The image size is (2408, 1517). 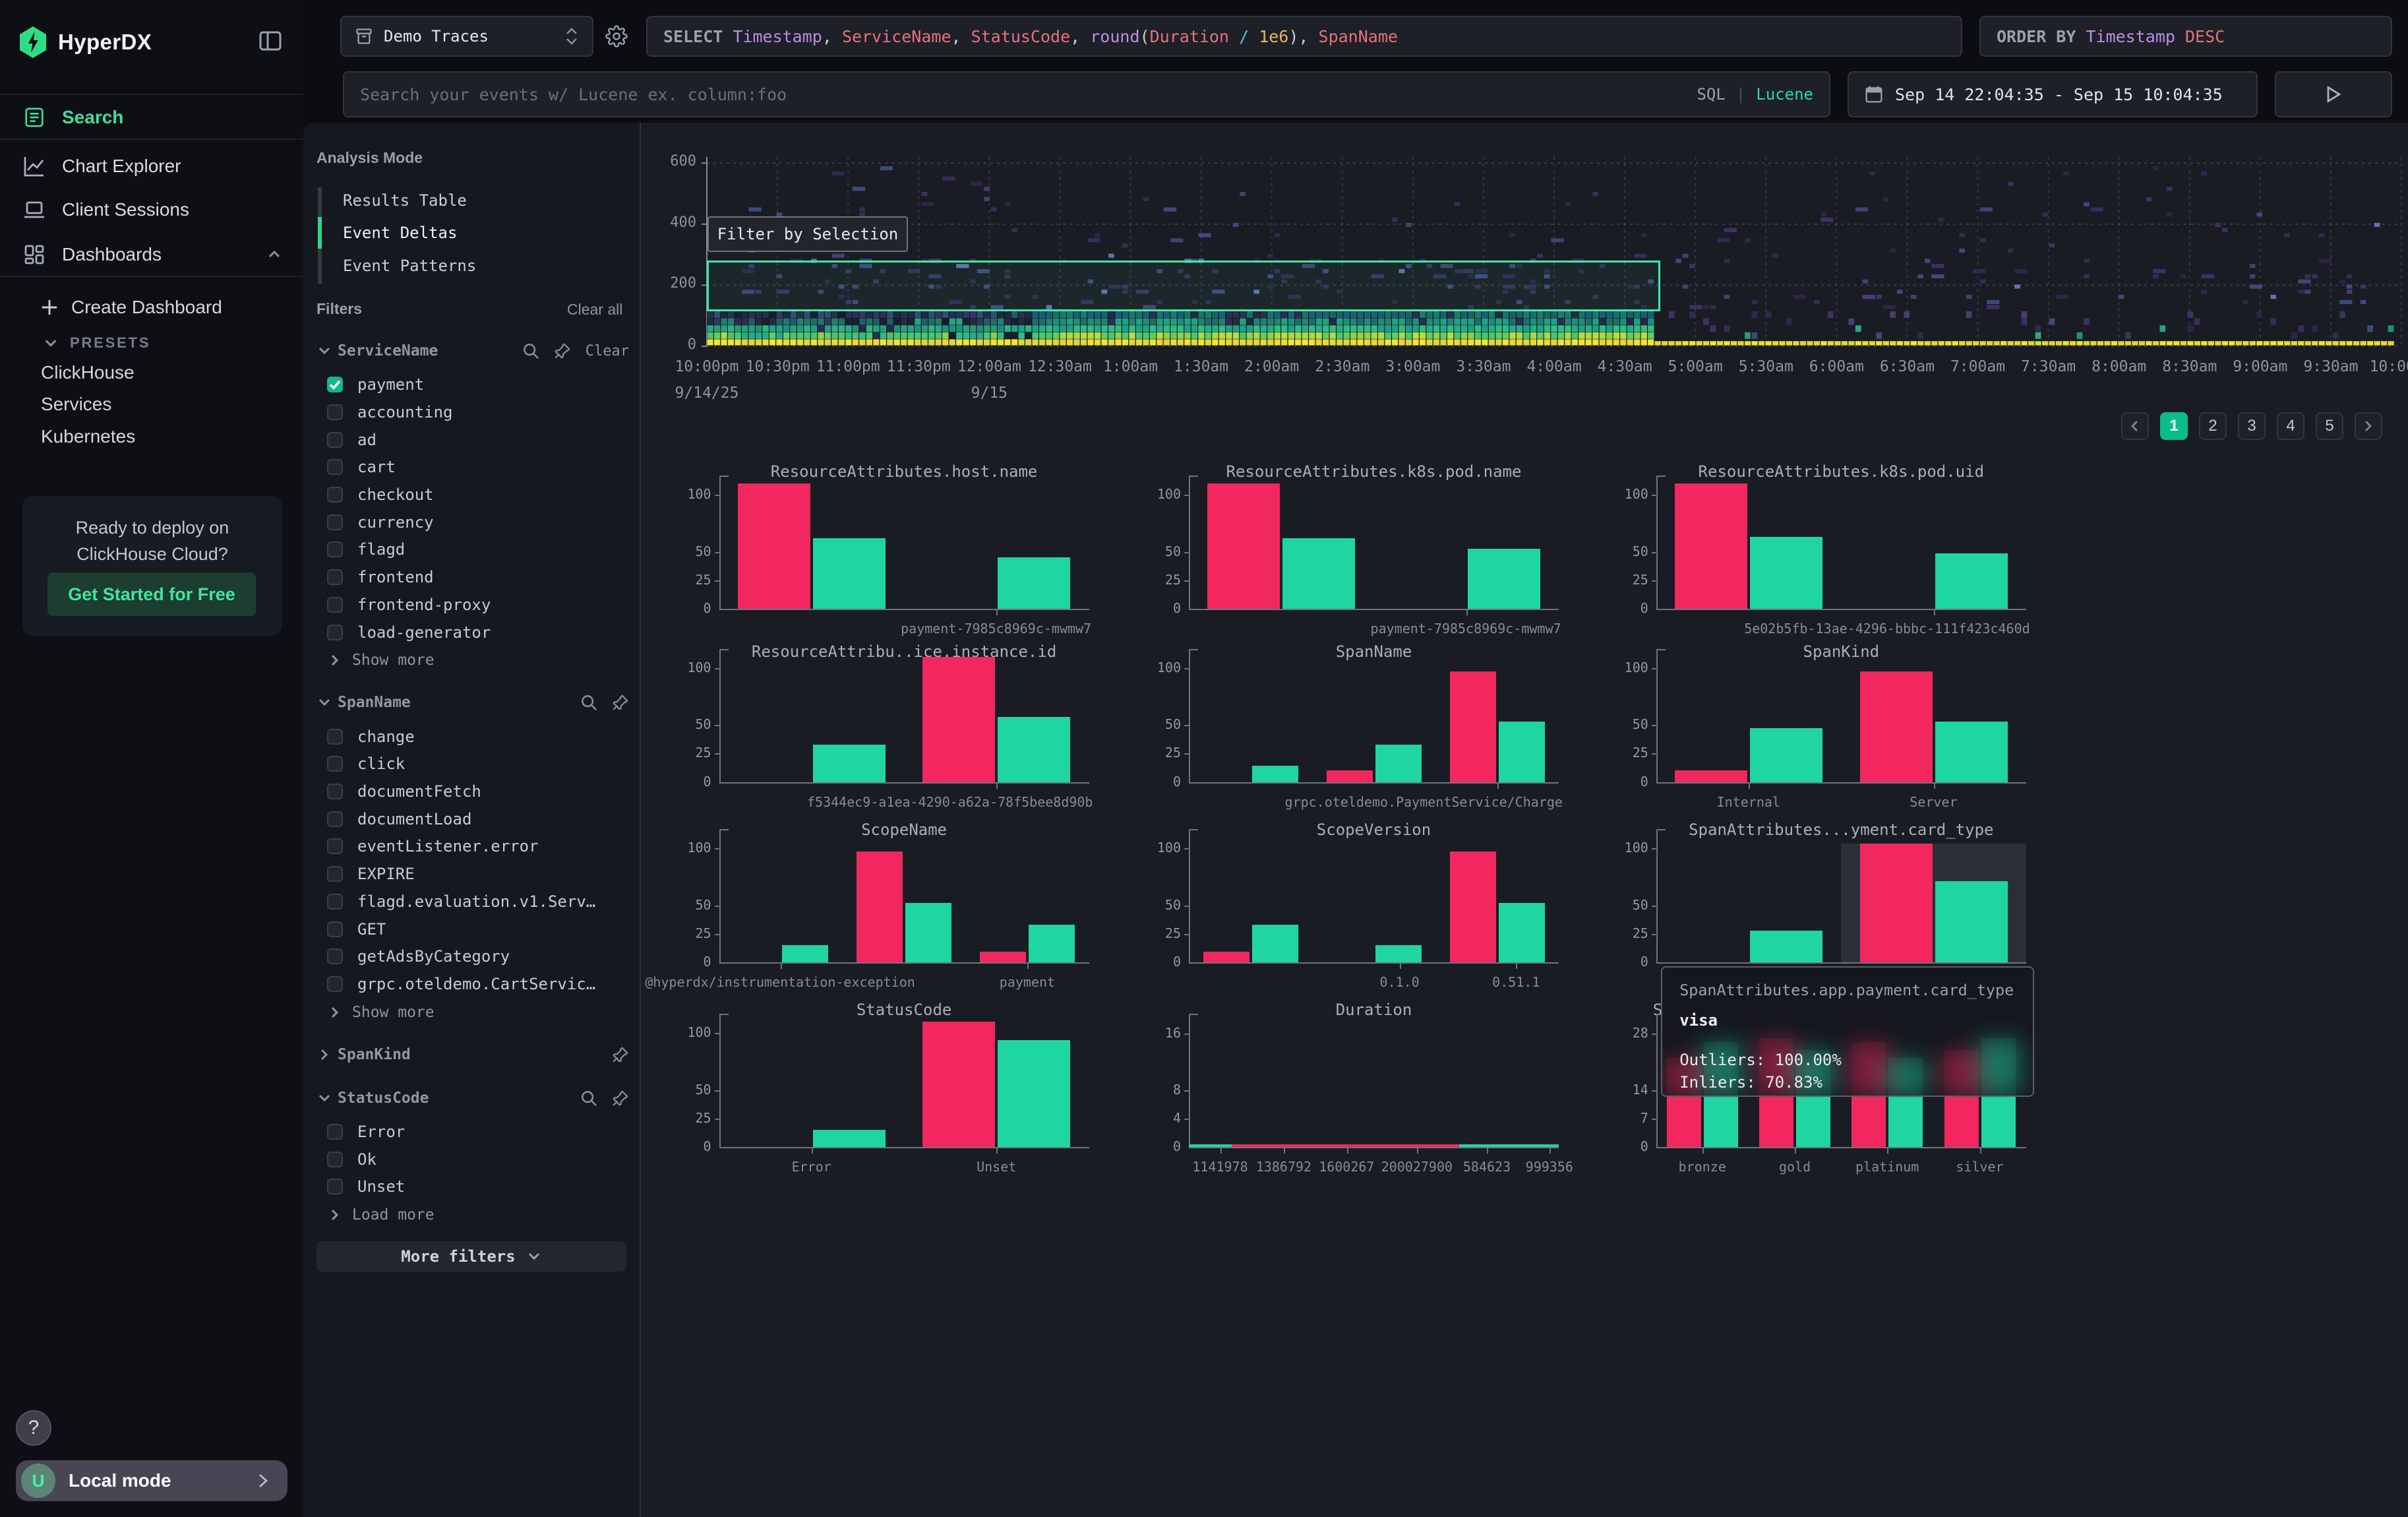 What do you see at coordinates (374, 703) in the screenshot?
I see `filter-group-name: SpanName` at bounding box center [374, 703].